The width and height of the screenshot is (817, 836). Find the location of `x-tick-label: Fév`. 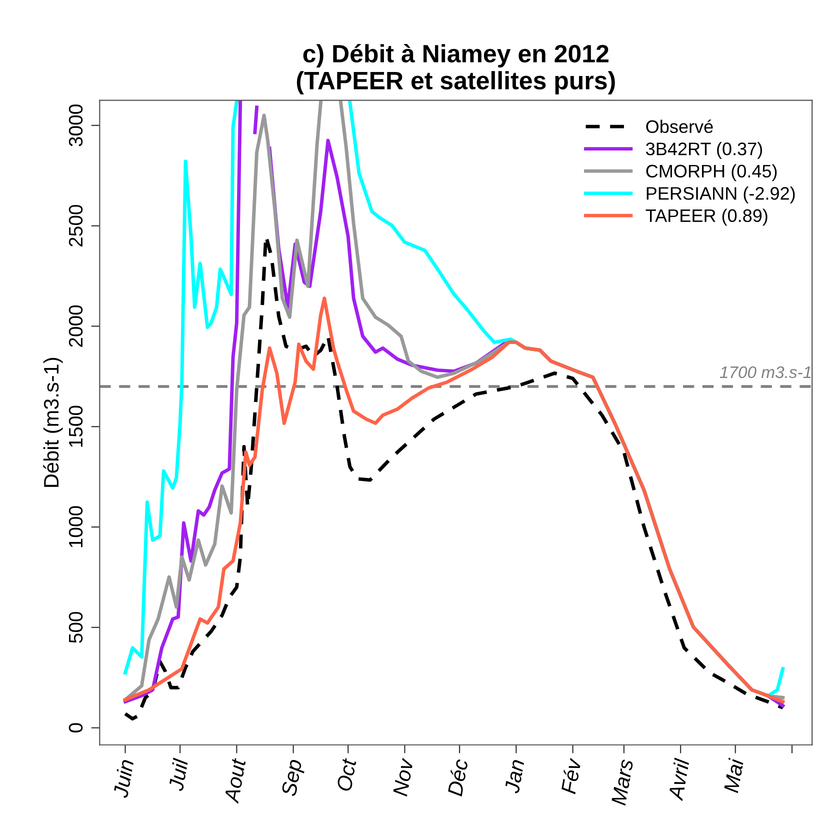

x-tick-label: Fév is located at coordinates (571, 775).